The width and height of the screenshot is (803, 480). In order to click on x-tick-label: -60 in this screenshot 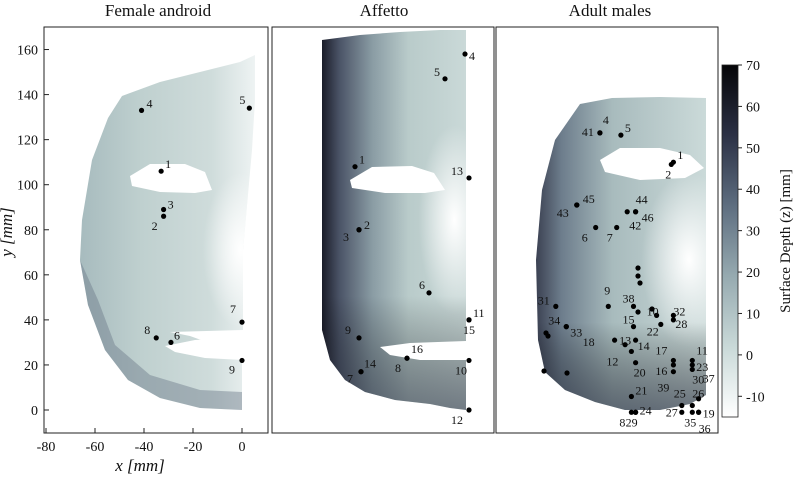, I will do `click(95, 447)`.